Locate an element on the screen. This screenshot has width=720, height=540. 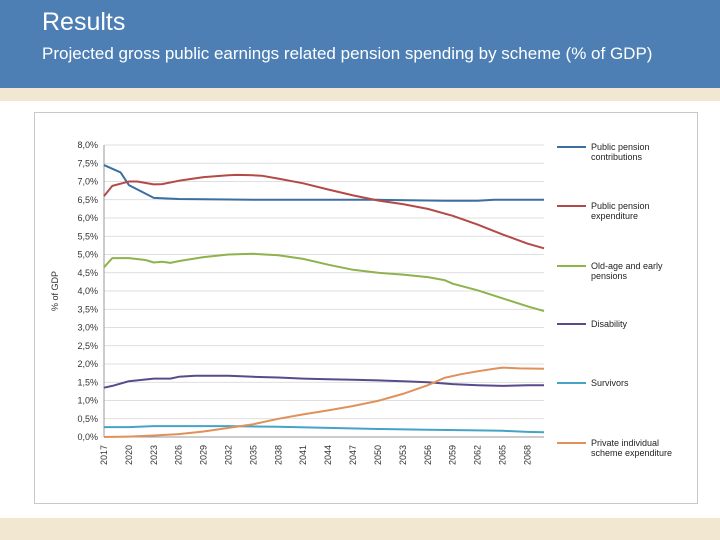
x-tick-label: 2041 is located at coordinates (303, 455).